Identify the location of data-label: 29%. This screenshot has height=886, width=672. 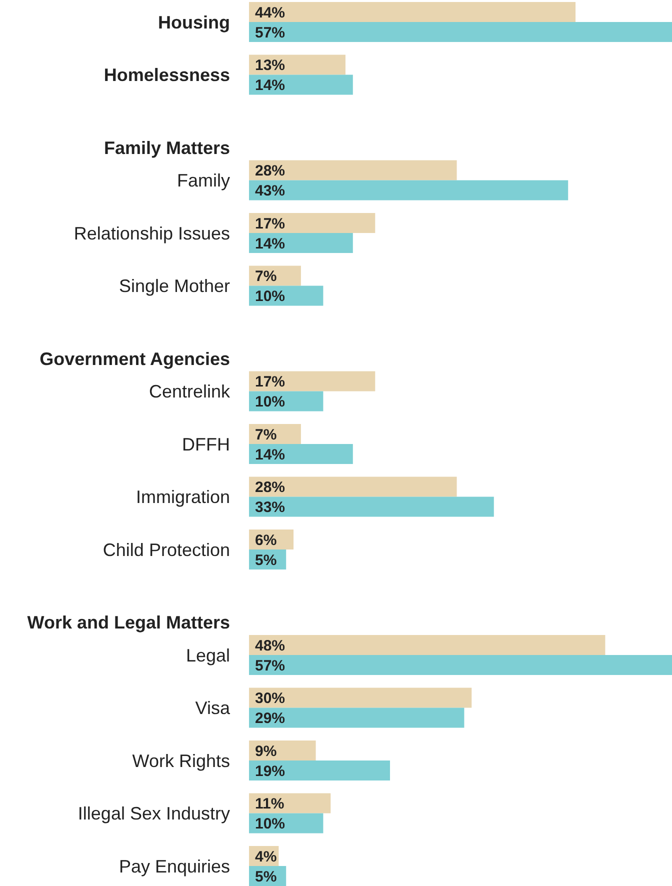
(270, 718).